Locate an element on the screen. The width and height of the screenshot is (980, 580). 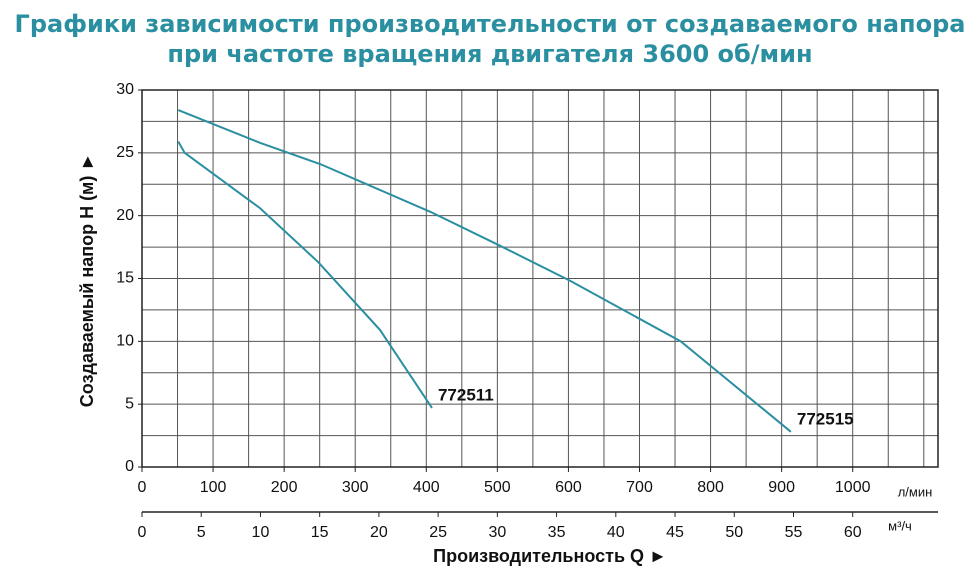
x2-tick-label: 40 is located at coordinates (616, 532).